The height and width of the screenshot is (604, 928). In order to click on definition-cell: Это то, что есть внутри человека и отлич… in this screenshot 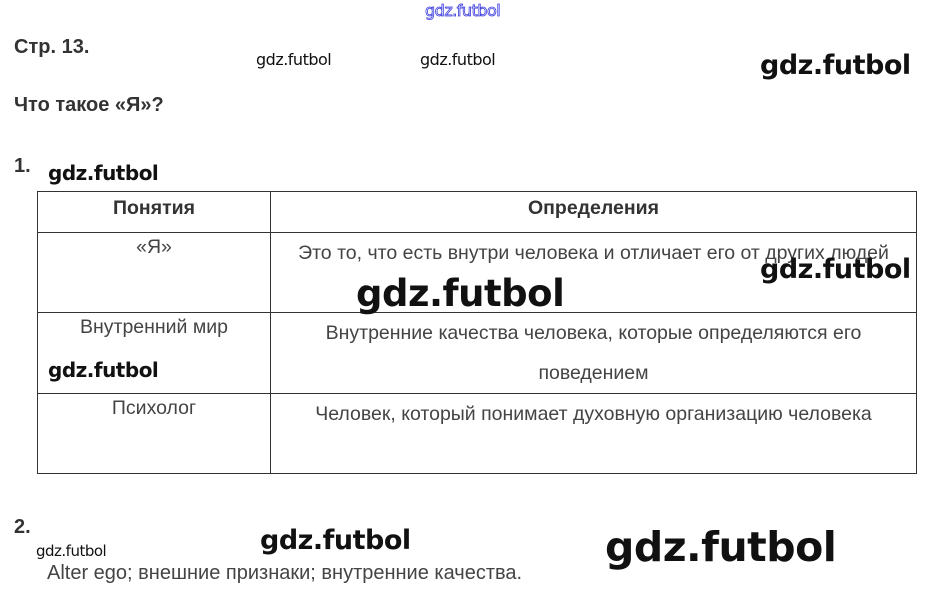, I will do `click(593, 272)`.